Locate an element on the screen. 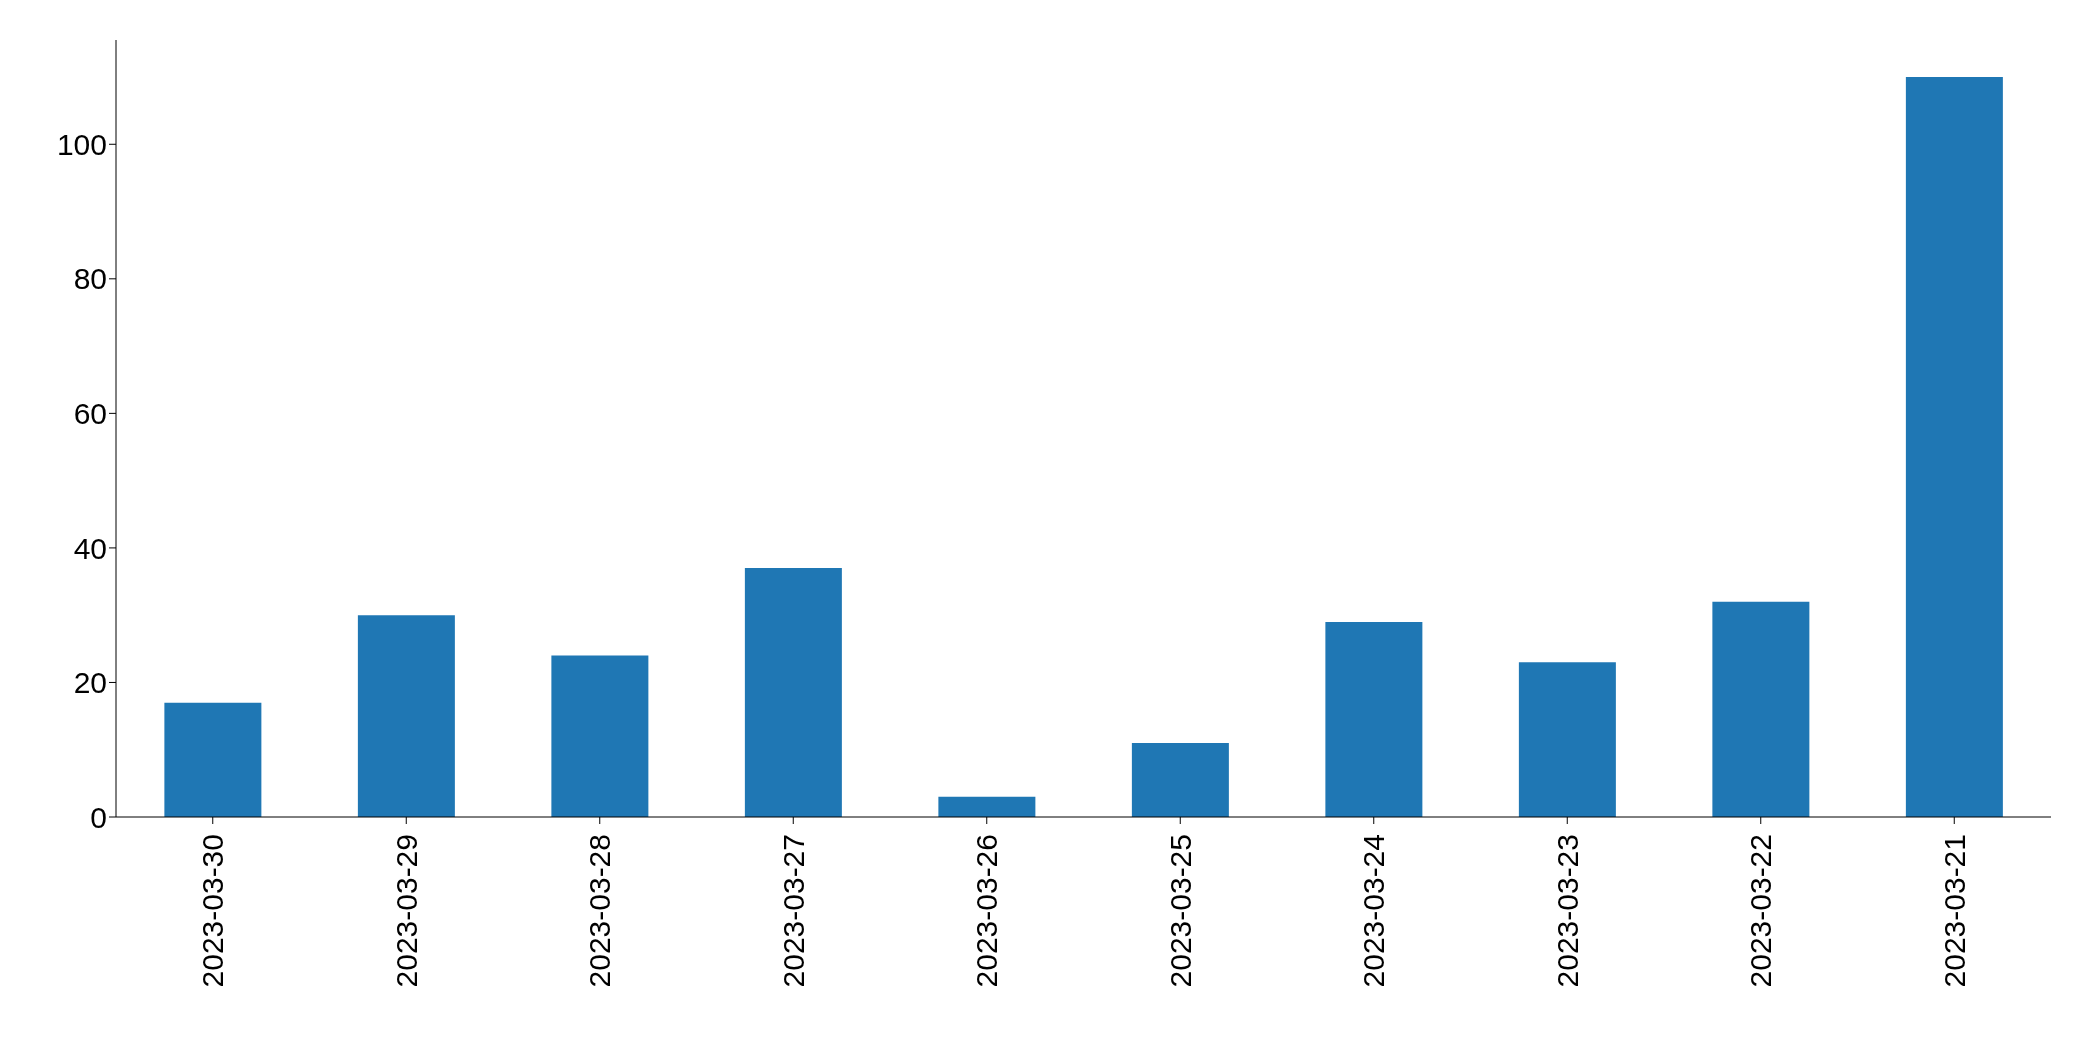 This screenshot has width=2093, height=1061. y-tick-label: 40 is located at coordinates (90, 548).